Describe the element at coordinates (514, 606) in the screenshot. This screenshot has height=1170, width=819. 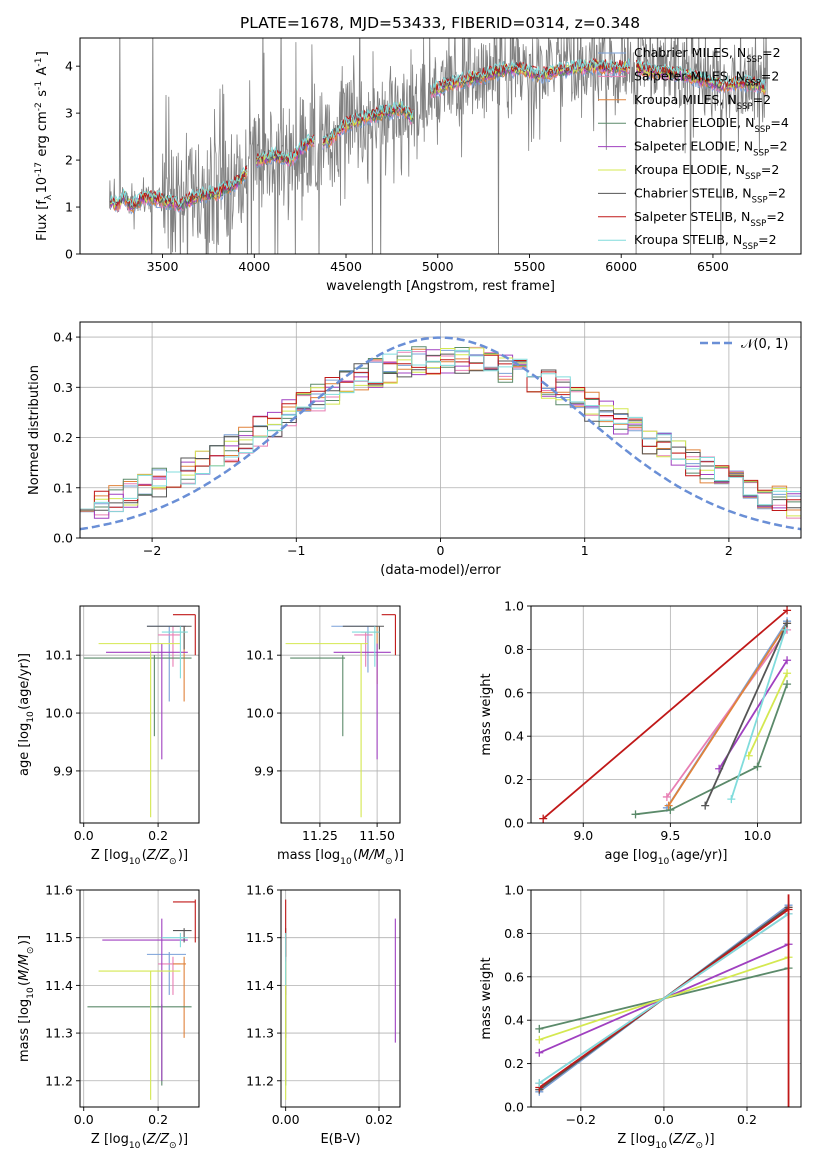
I see `weight_vs_age-ytick-label: 1.0` at that location.